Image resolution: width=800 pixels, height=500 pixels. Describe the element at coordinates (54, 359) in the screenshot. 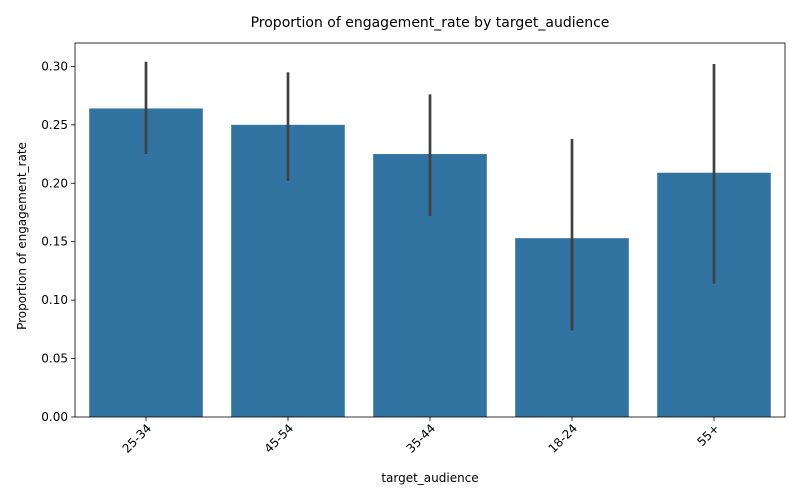

I see `y-tick-label: 0.05` at that location.